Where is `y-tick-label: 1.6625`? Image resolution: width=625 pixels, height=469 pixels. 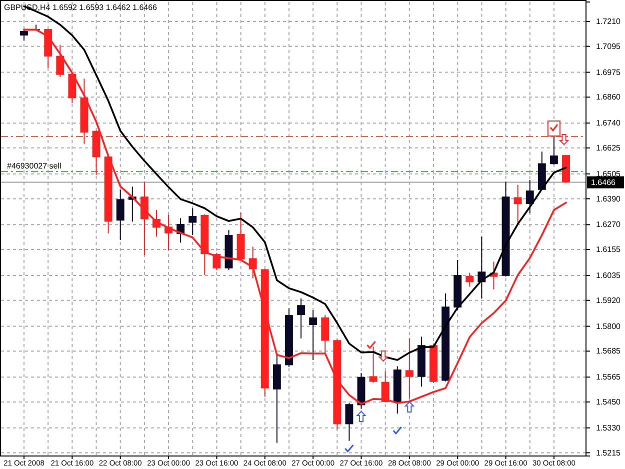
y-tick-label: 1.6625 is located at coordinates (609, 147).